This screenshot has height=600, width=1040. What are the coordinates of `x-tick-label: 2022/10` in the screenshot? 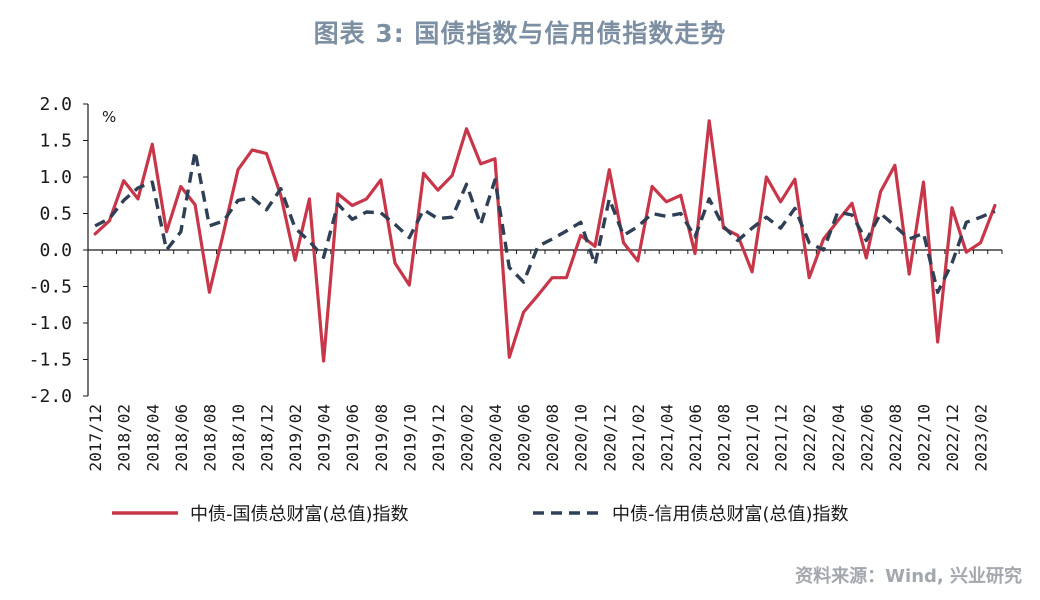 It's located at (923, 437).